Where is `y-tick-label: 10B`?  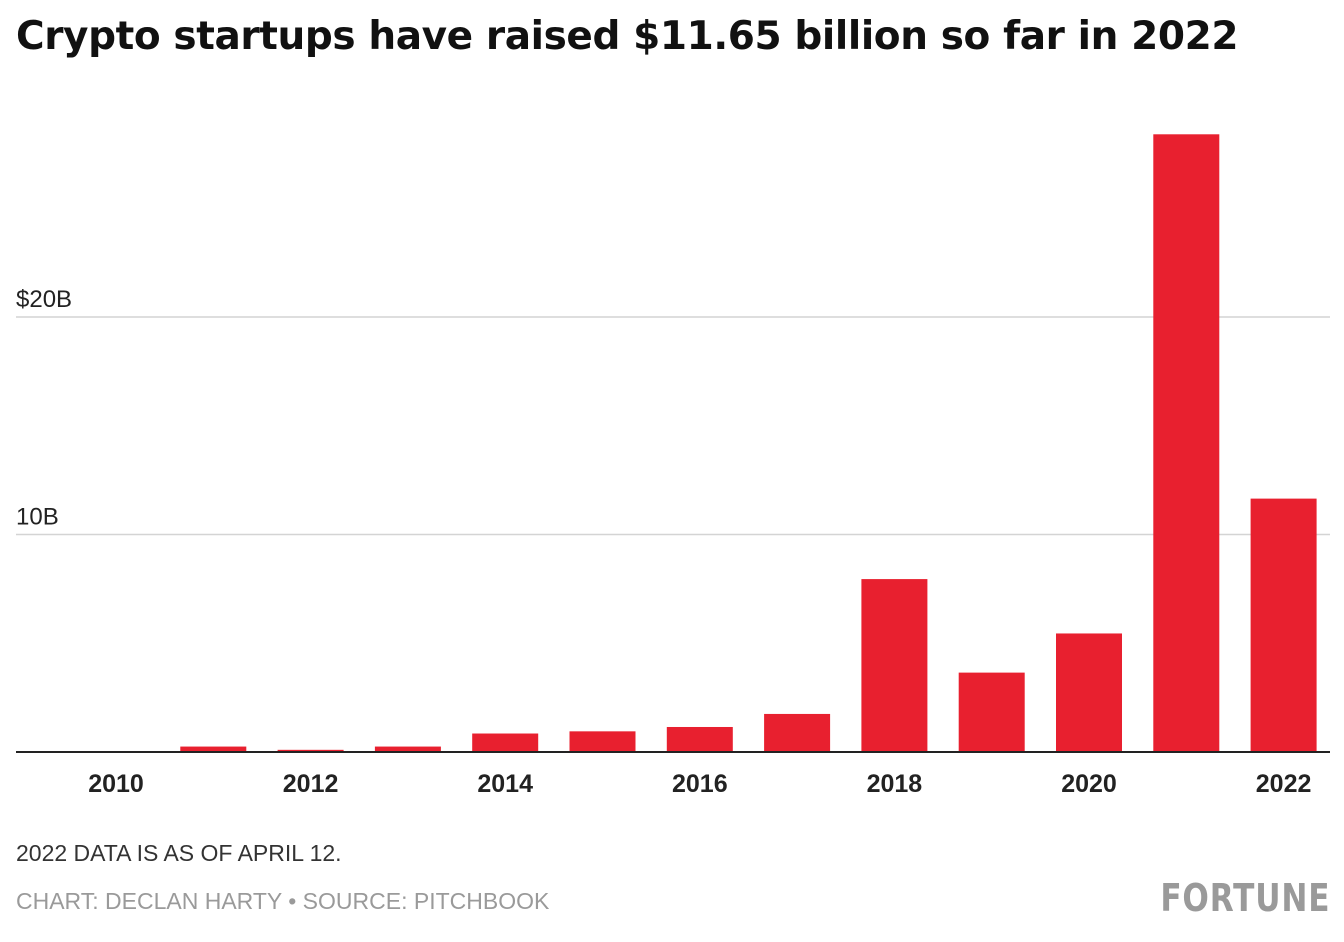 y-tick-label: 10B is located at coordinates (37, 517).